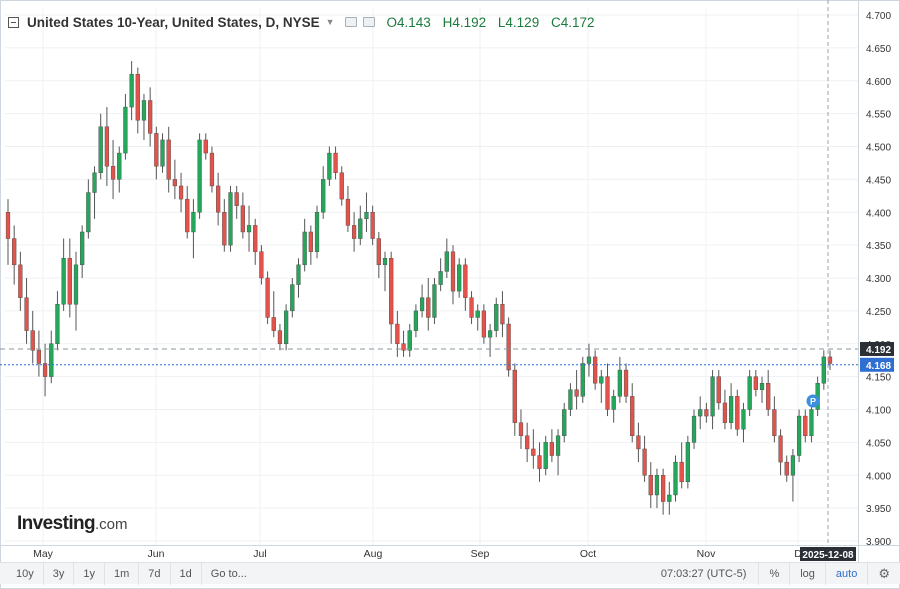 Image resolution: width=900 pixels, height=589 pixels. Describe the element at coordinates (883, 573) in the screenshot. I see `gear-icon: ⚙` at that location.